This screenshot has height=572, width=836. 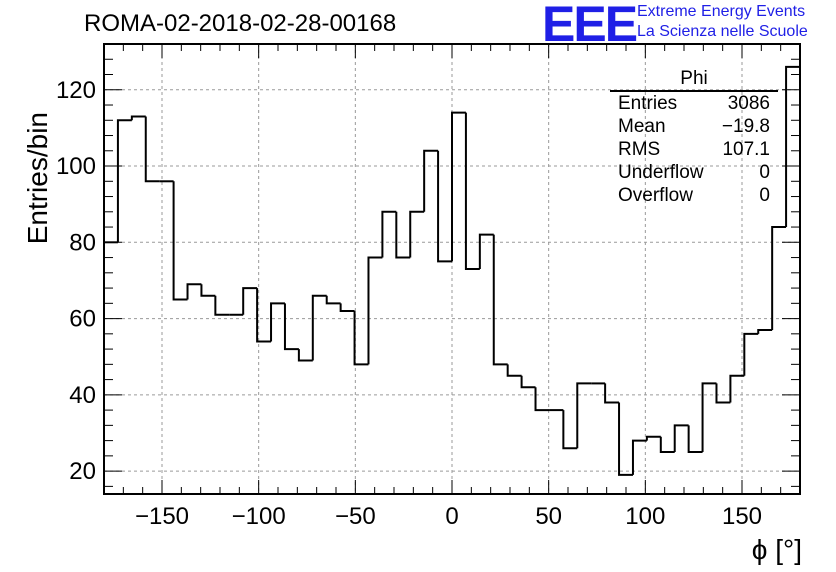 I want to click on stats-label: Entries, so click(x=648, y=103).